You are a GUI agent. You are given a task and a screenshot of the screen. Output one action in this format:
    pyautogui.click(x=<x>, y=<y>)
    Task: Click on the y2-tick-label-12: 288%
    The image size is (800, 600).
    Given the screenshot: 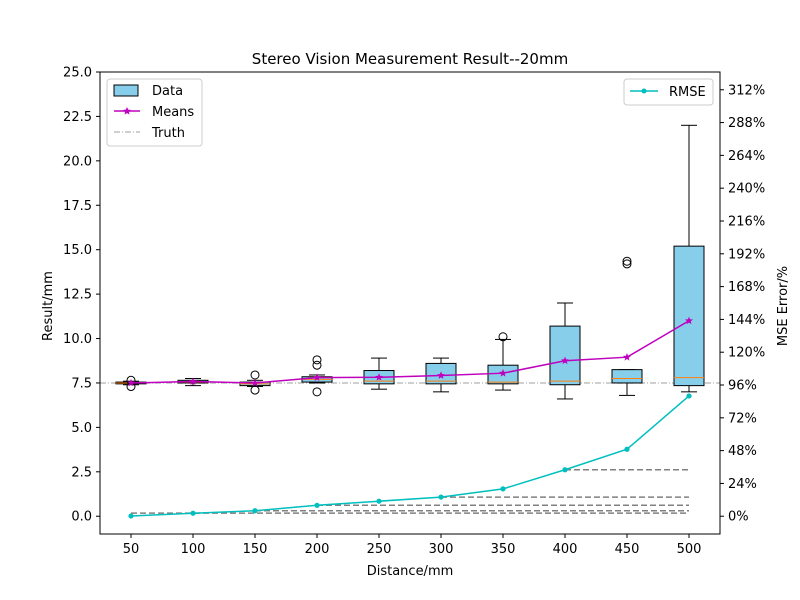 What is the action you would take?
    pyautogui.click(x=746, y=123)
    